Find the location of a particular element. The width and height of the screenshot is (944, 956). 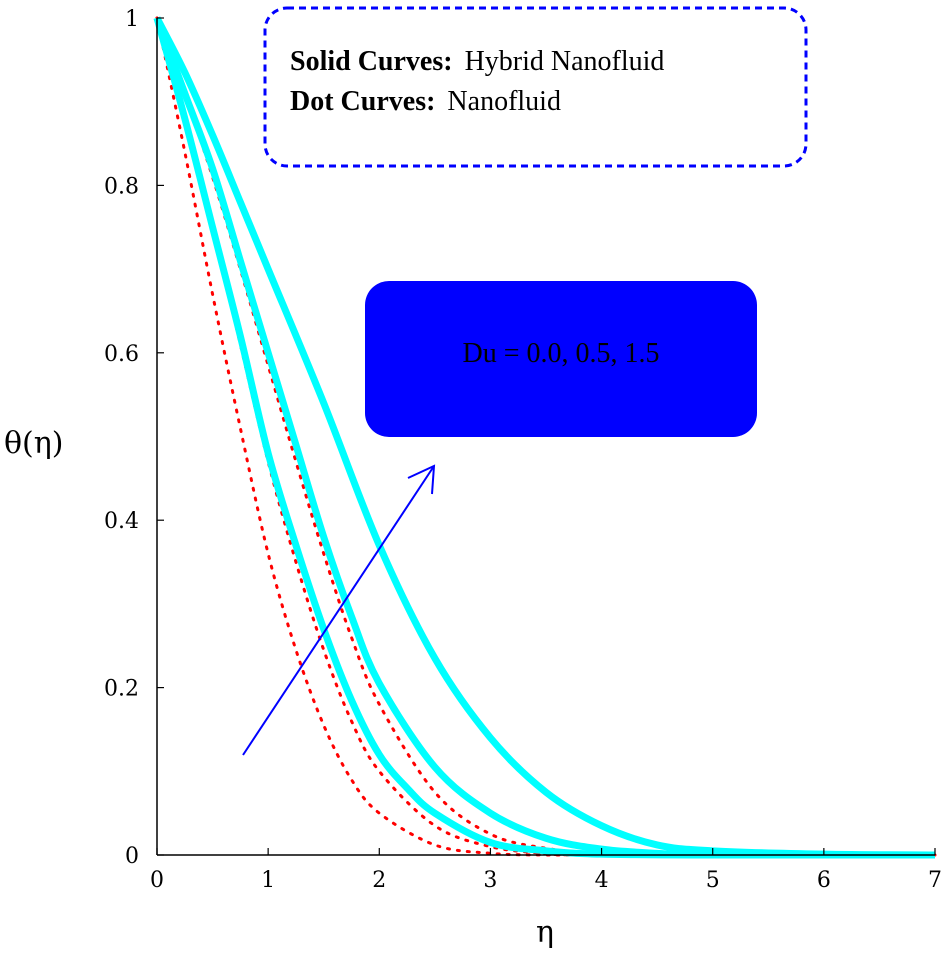

x-tick-label: 7 is located at coordinates (935, 880).